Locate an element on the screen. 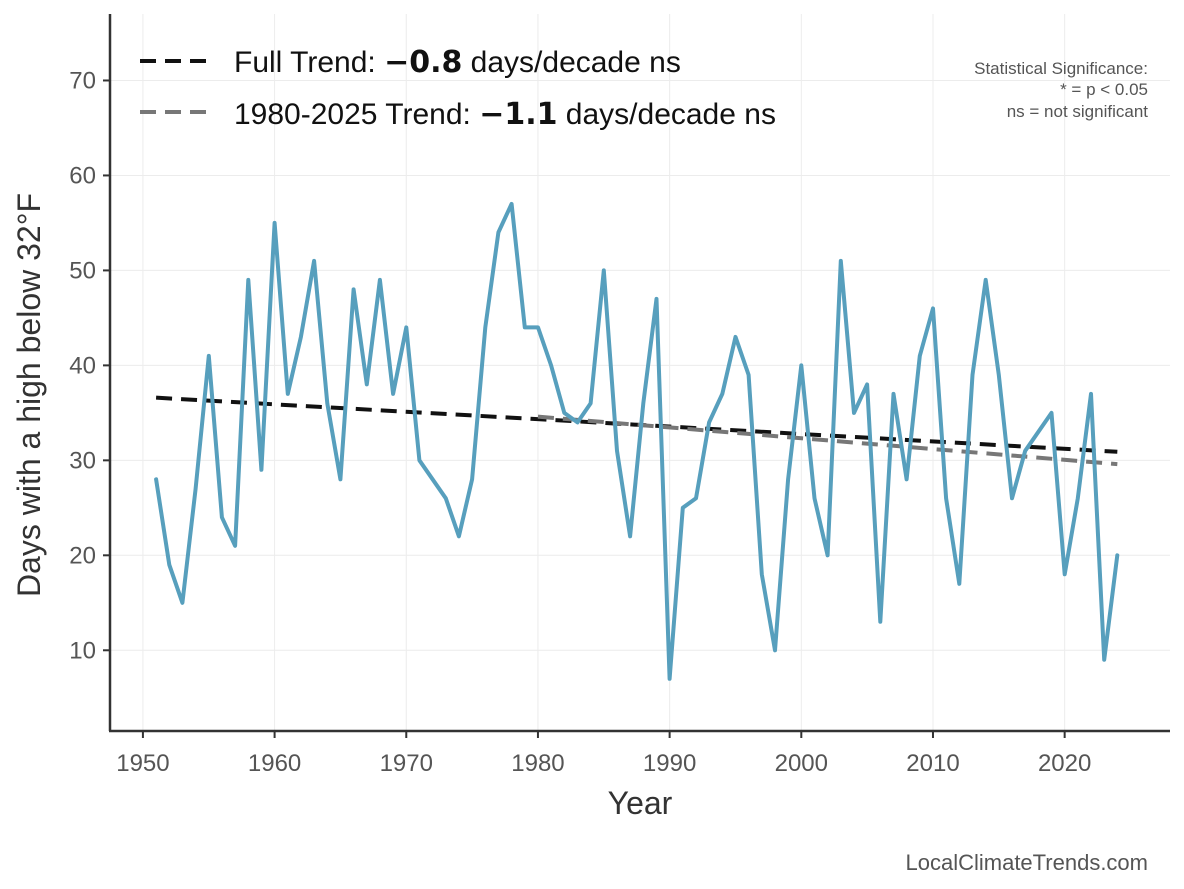  significance-p-value: * = p < 0.05 is located at coordinates (1104, 89).